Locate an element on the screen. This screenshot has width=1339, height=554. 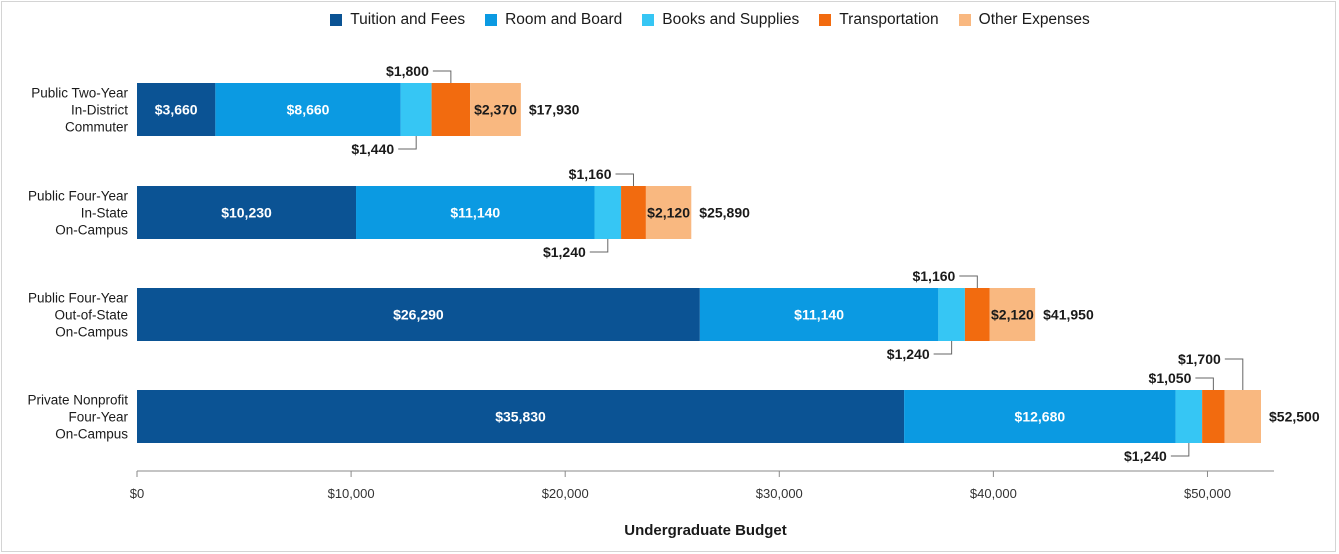
x-tick-label: $30,000 is located at coordinates (779, 493).